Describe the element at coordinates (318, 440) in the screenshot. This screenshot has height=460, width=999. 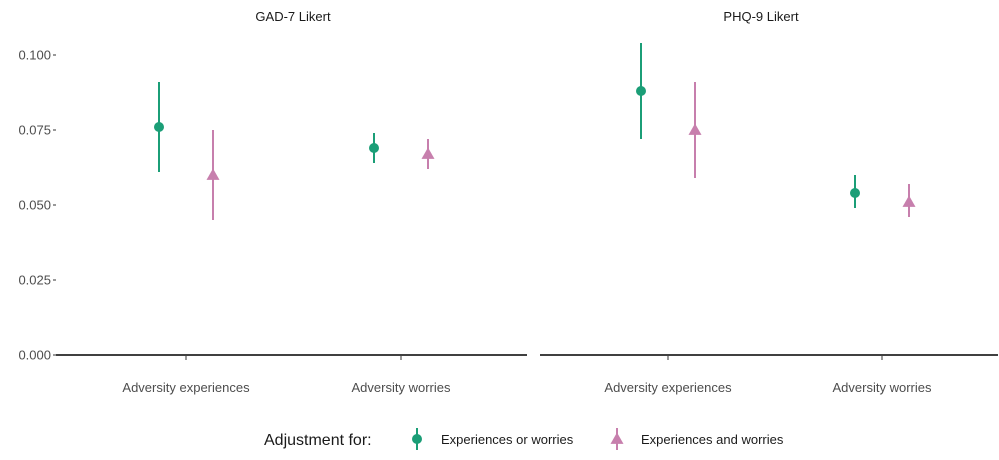
I see `legend-title: Adjustment for:` at that location.